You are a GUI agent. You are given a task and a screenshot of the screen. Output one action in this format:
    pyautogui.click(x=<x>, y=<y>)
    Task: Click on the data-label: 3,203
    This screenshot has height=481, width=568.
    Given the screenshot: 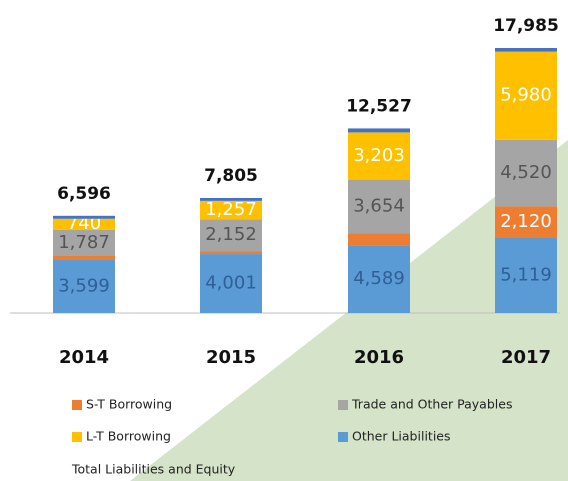 What is the action you would take?
    pyautogui.click(x=379, y=155)
    